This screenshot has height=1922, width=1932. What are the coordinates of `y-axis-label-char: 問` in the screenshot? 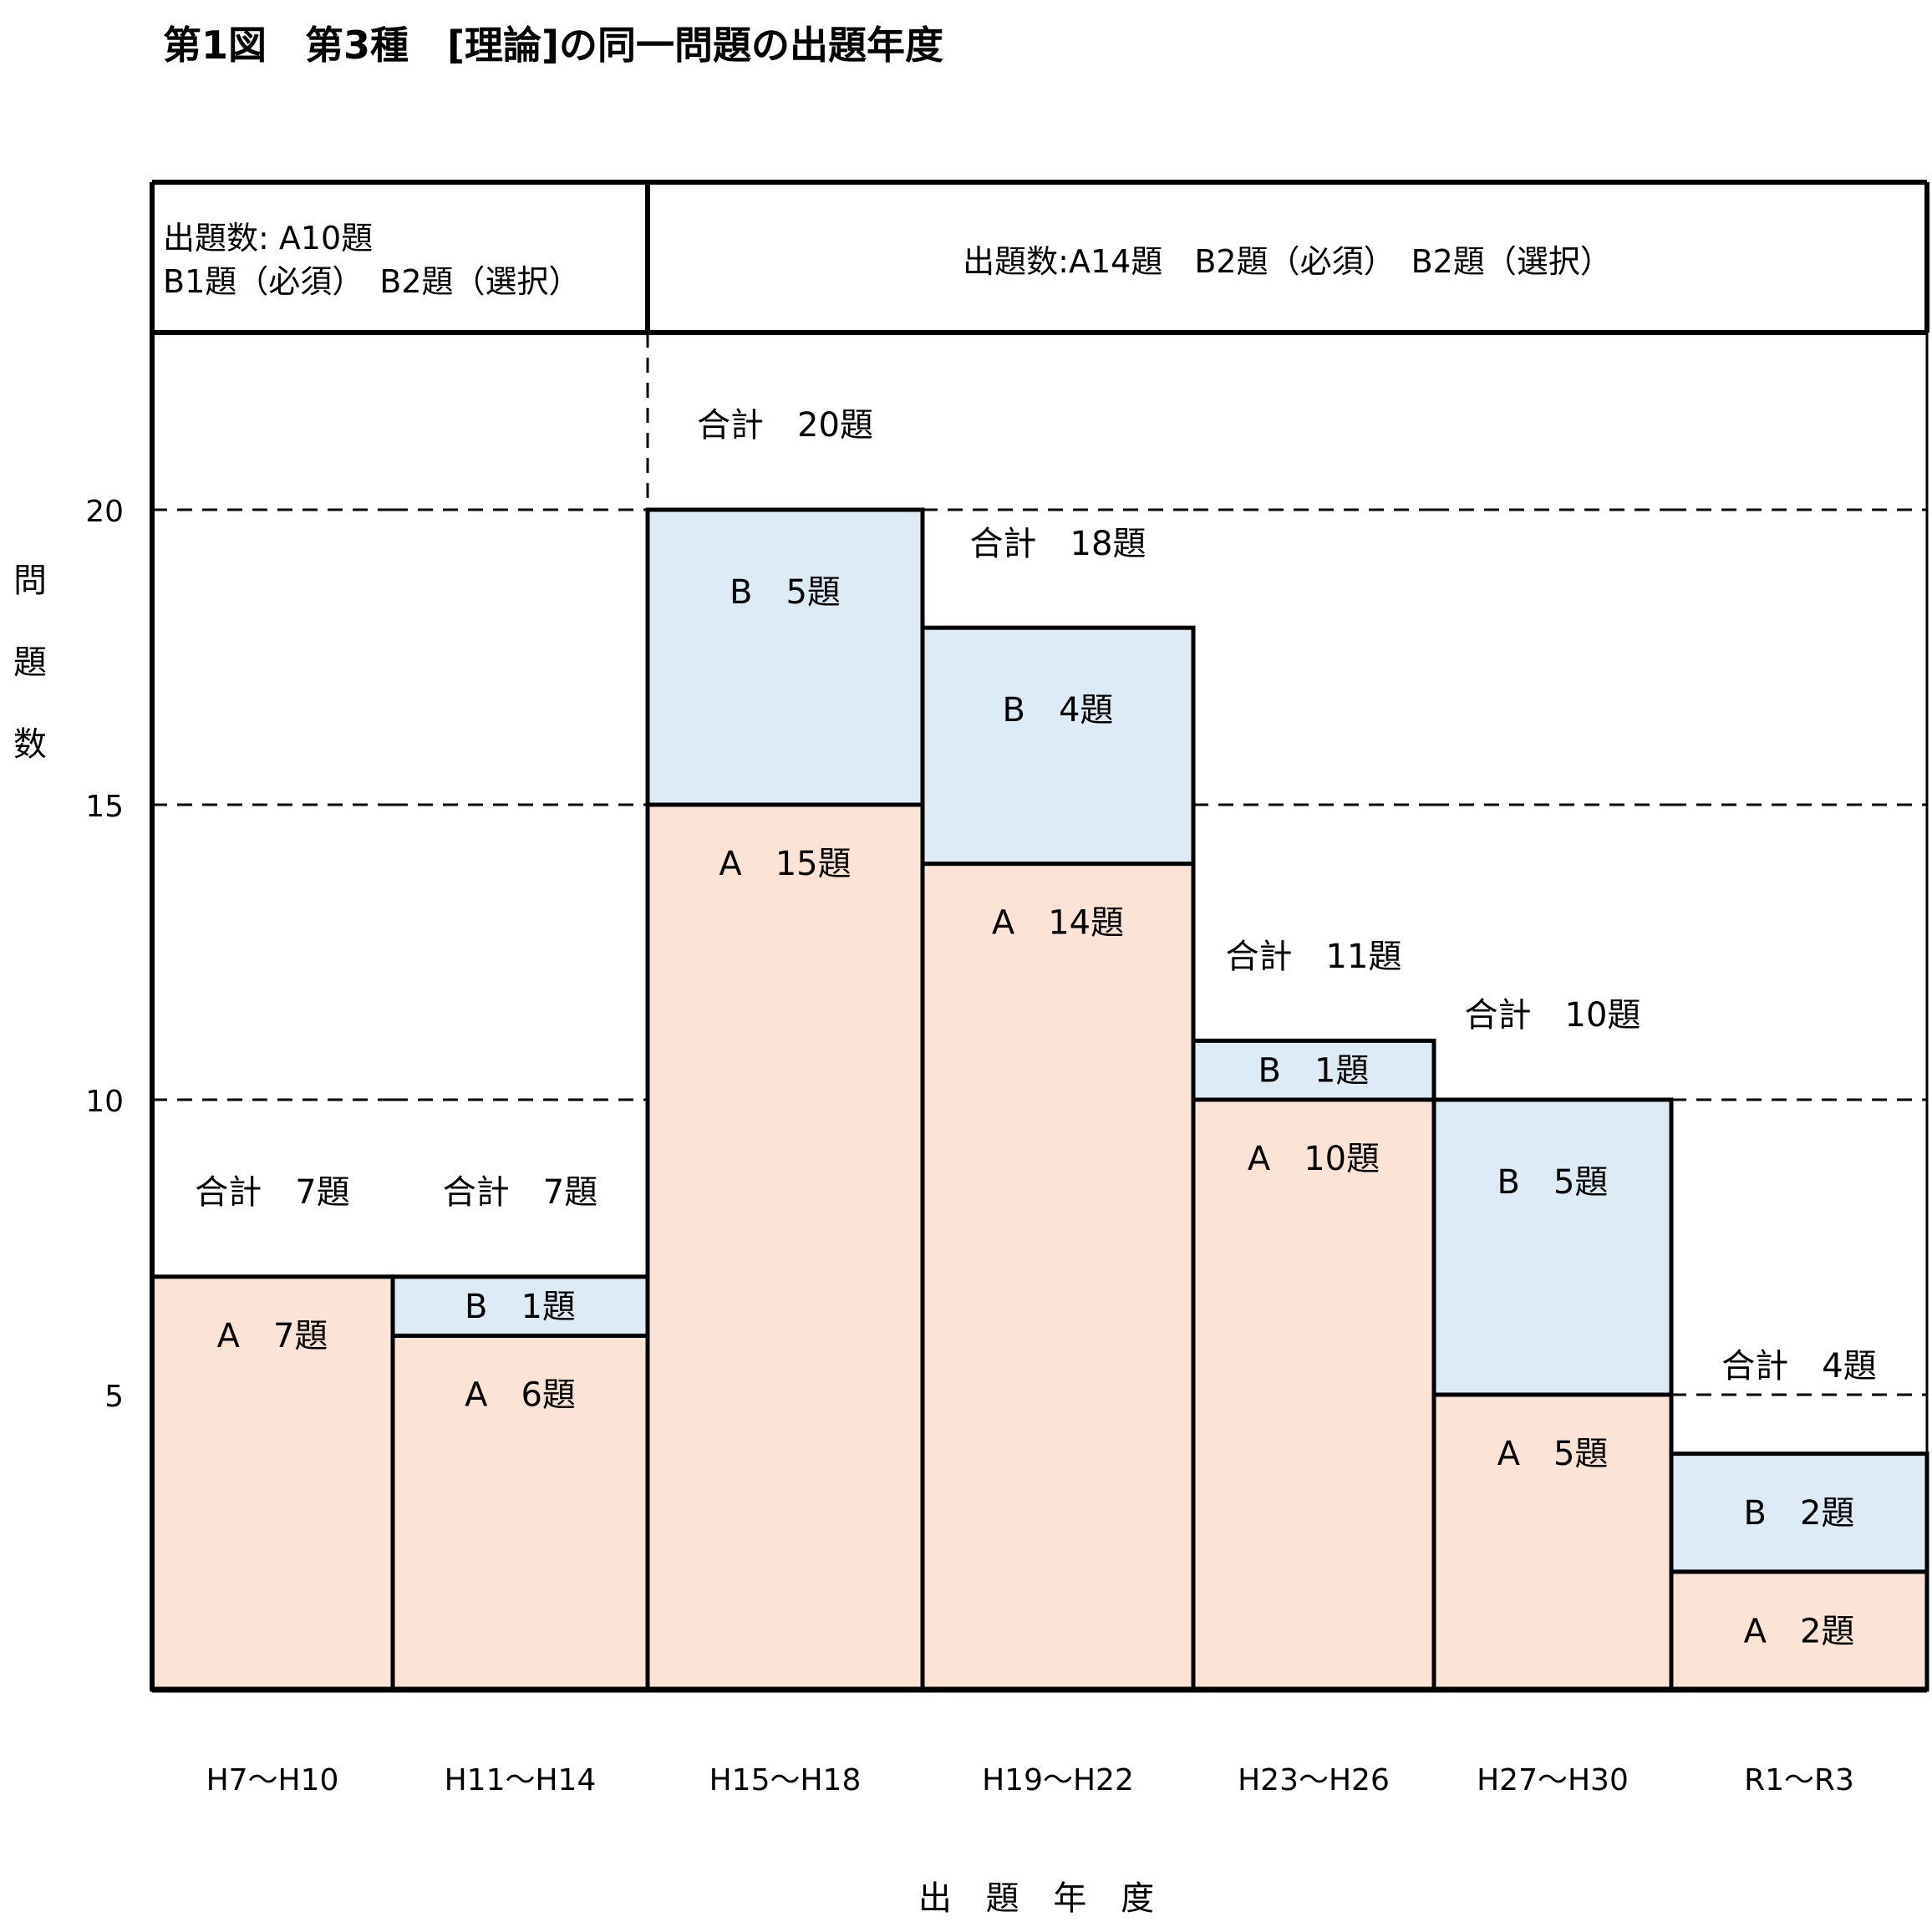 It's located at (30, 581).